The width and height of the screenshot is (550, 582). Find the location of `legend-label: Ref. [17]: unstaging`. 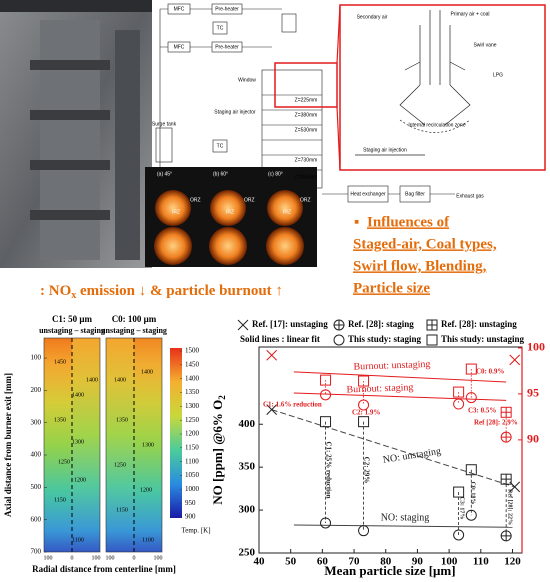

legend-label: Ref. [17]: unstaging is located at coordinates (290, 324).